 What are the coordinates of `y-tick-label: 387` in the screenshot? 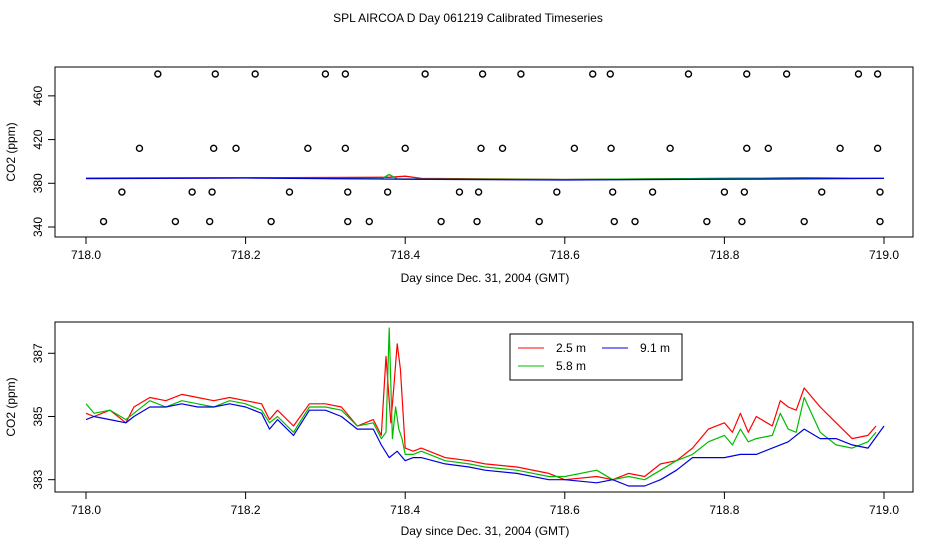 It's located at (38, 353).